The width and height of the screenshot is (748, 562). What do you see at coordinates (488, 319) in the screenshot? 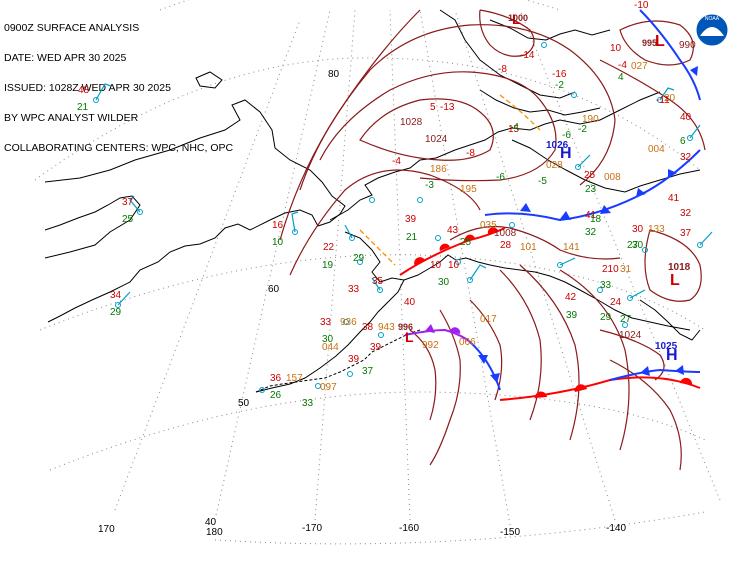
I see `station-value: 017` at bounding box center [488, 319].